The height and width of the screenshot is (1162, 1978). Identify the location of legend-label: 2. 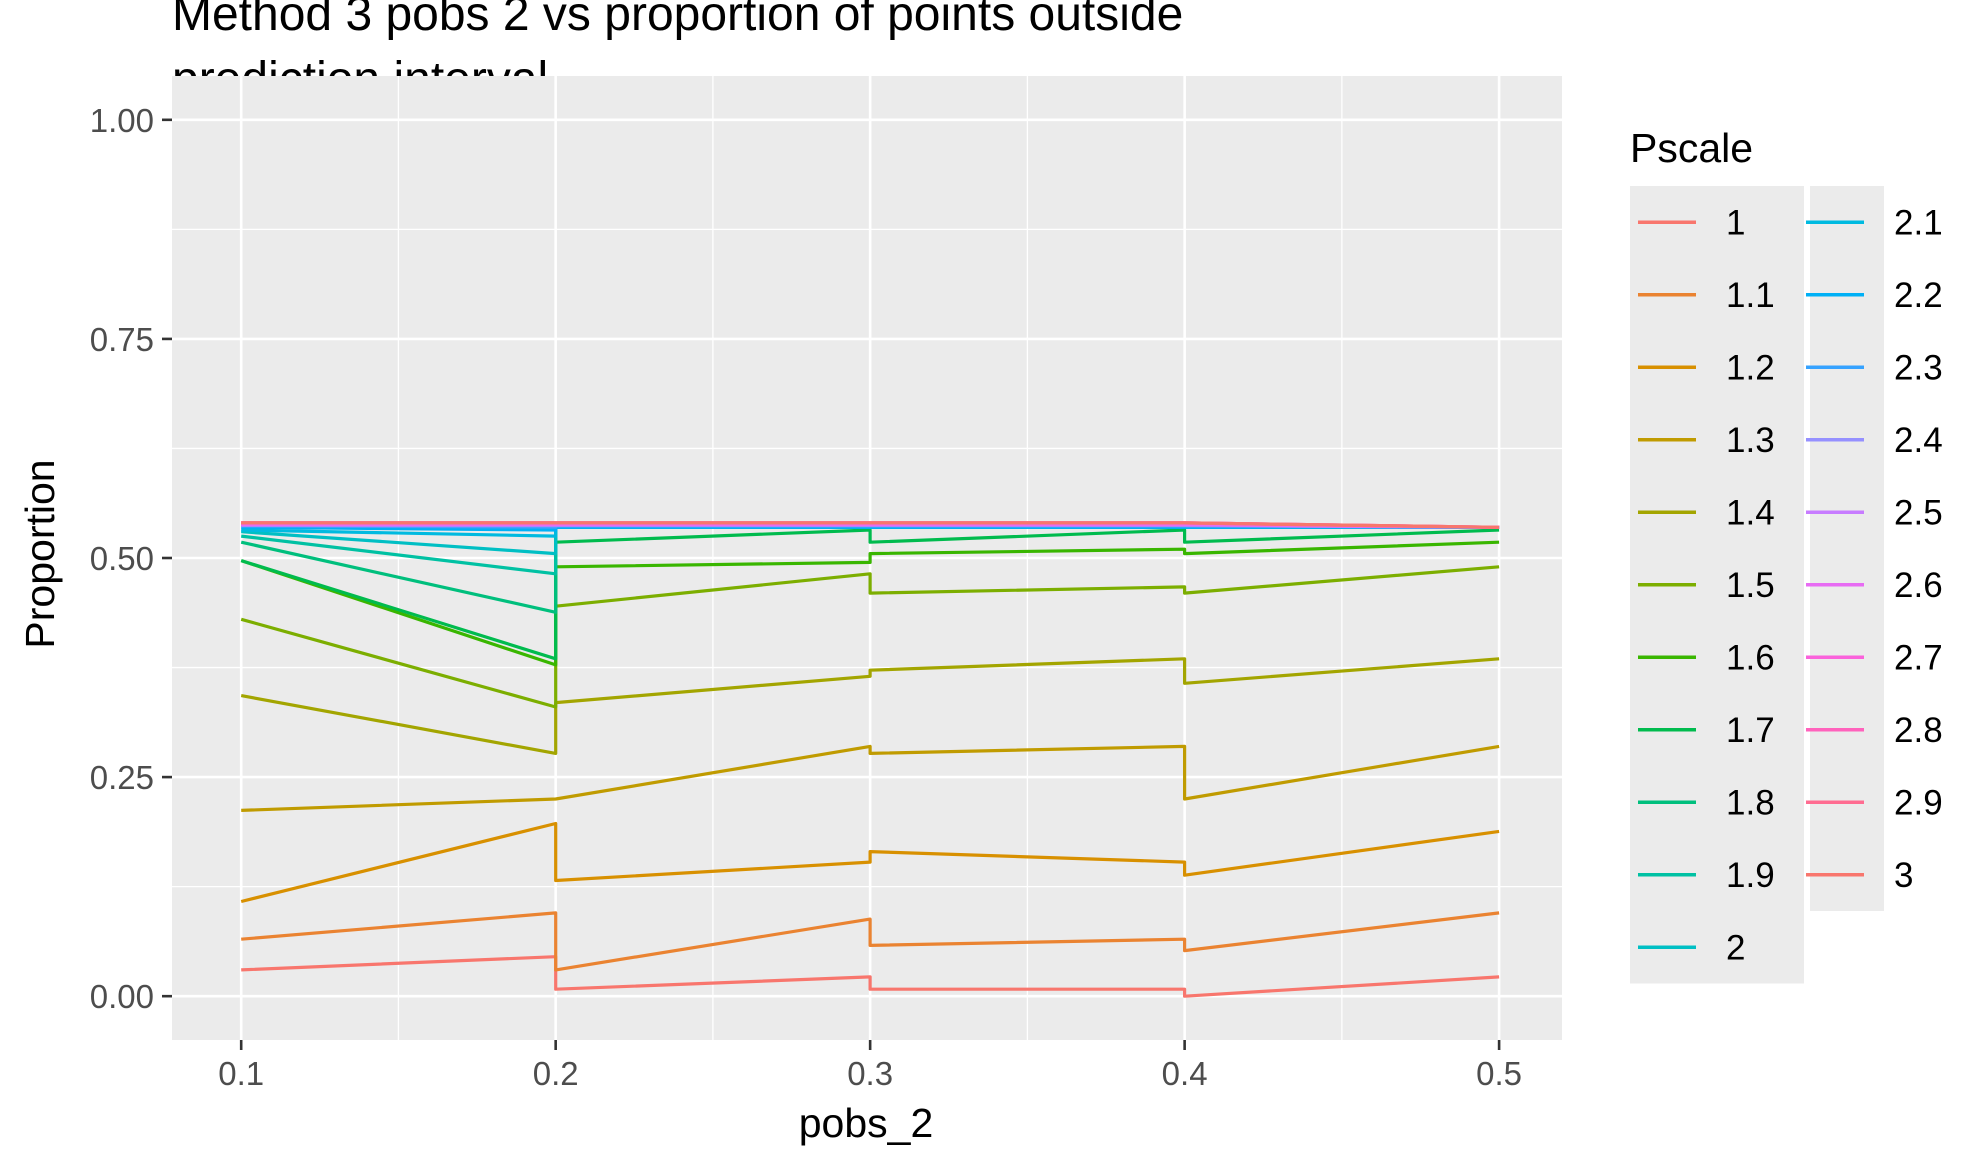
(1735, 947).